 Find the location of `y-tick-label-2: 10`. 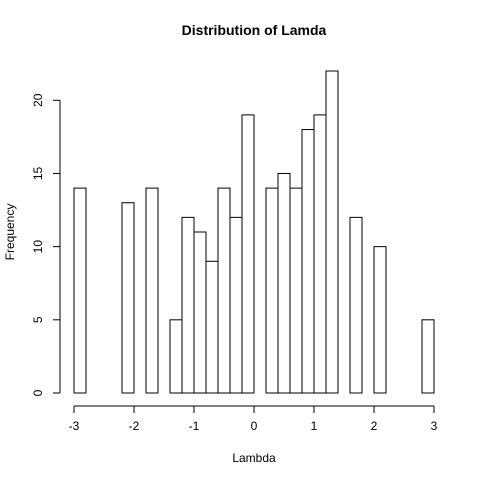

y-tick-label-2: 10 is located at coordinates (38, 247).